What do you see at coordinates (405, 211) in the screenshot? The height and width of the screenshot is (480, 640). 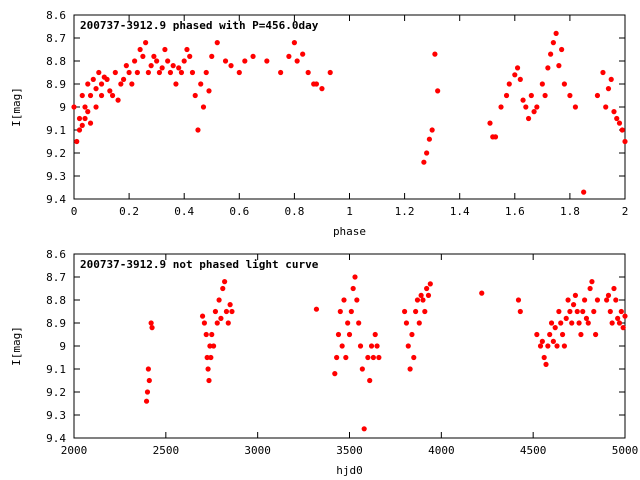 I see `x-tick-label: 1.2` at bounding box center [405, 211].